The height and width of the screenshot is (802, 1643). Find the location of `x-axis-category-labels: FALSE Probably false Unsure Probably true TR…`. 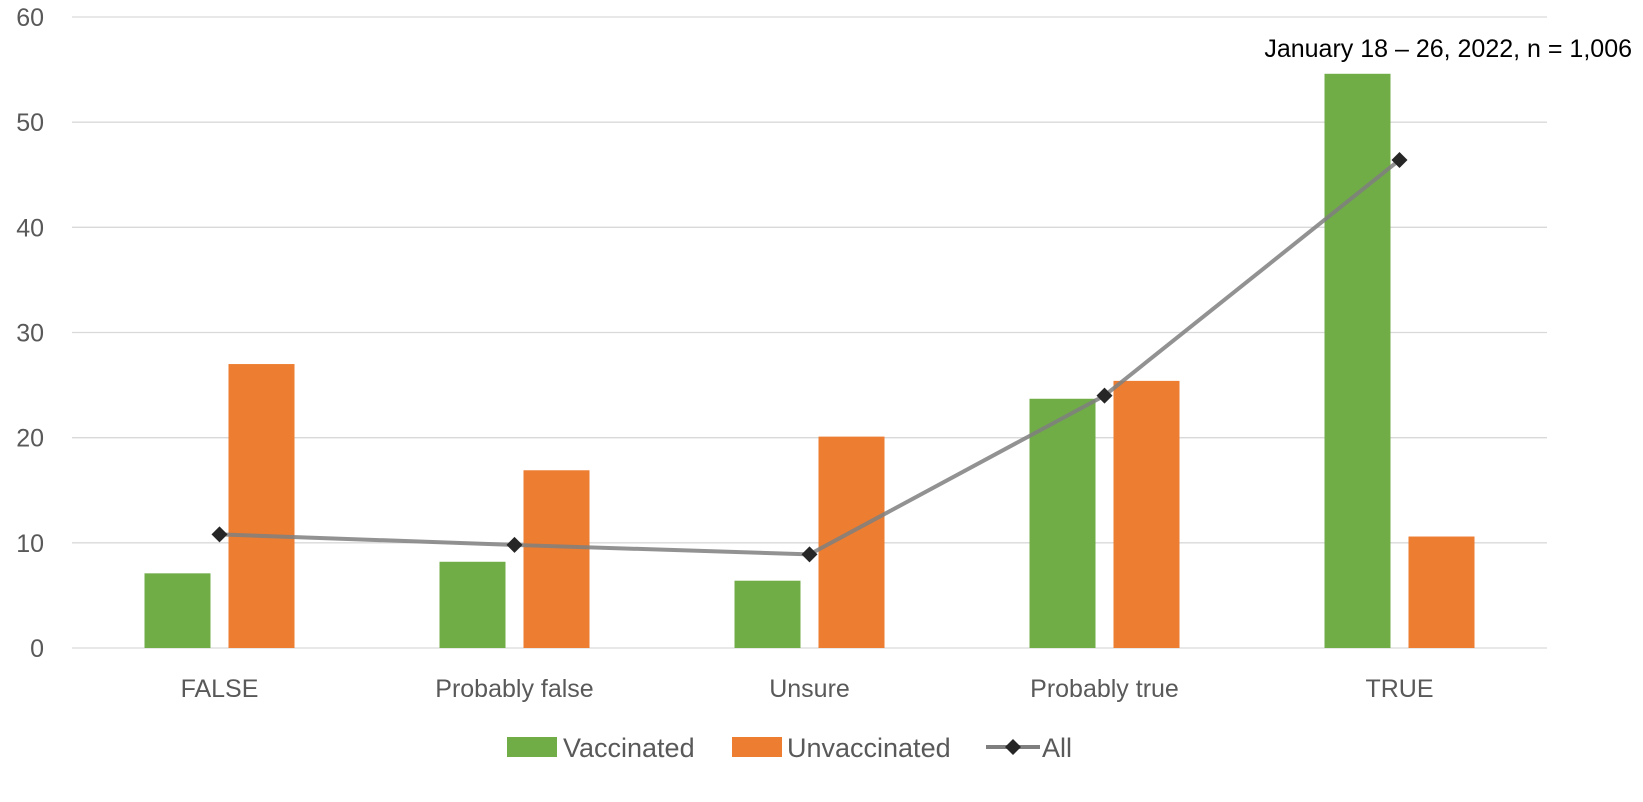

x-axis-category-labels: FALSE Probably false Unsure Probably true TR… is located at coordinates (807, 689).